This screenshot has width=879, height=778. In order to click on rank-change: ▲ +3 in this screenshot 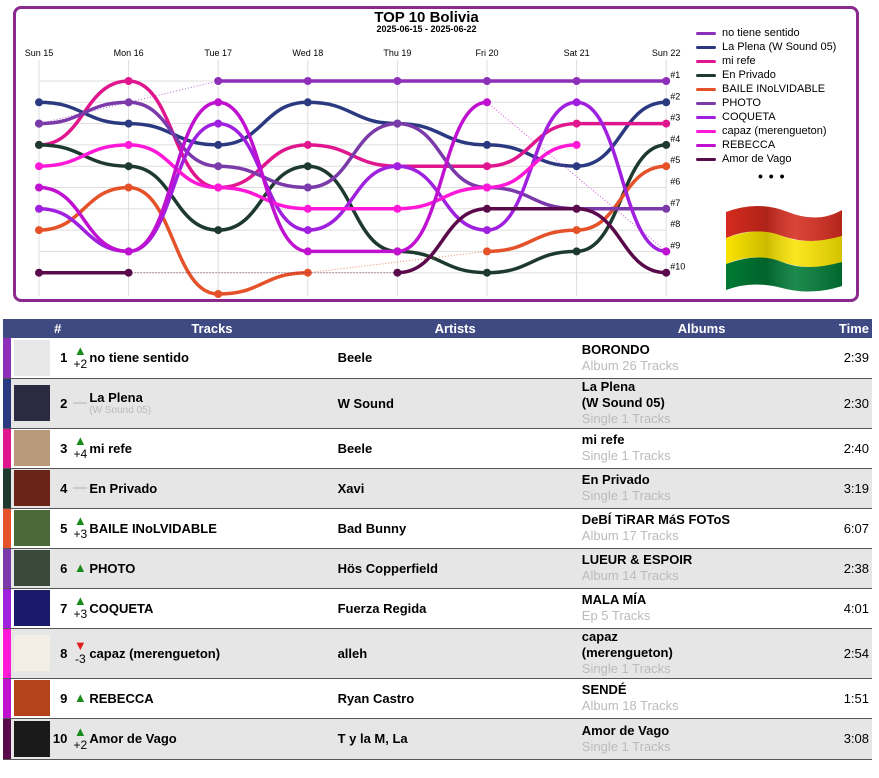, I will do `click(80, 528)`.